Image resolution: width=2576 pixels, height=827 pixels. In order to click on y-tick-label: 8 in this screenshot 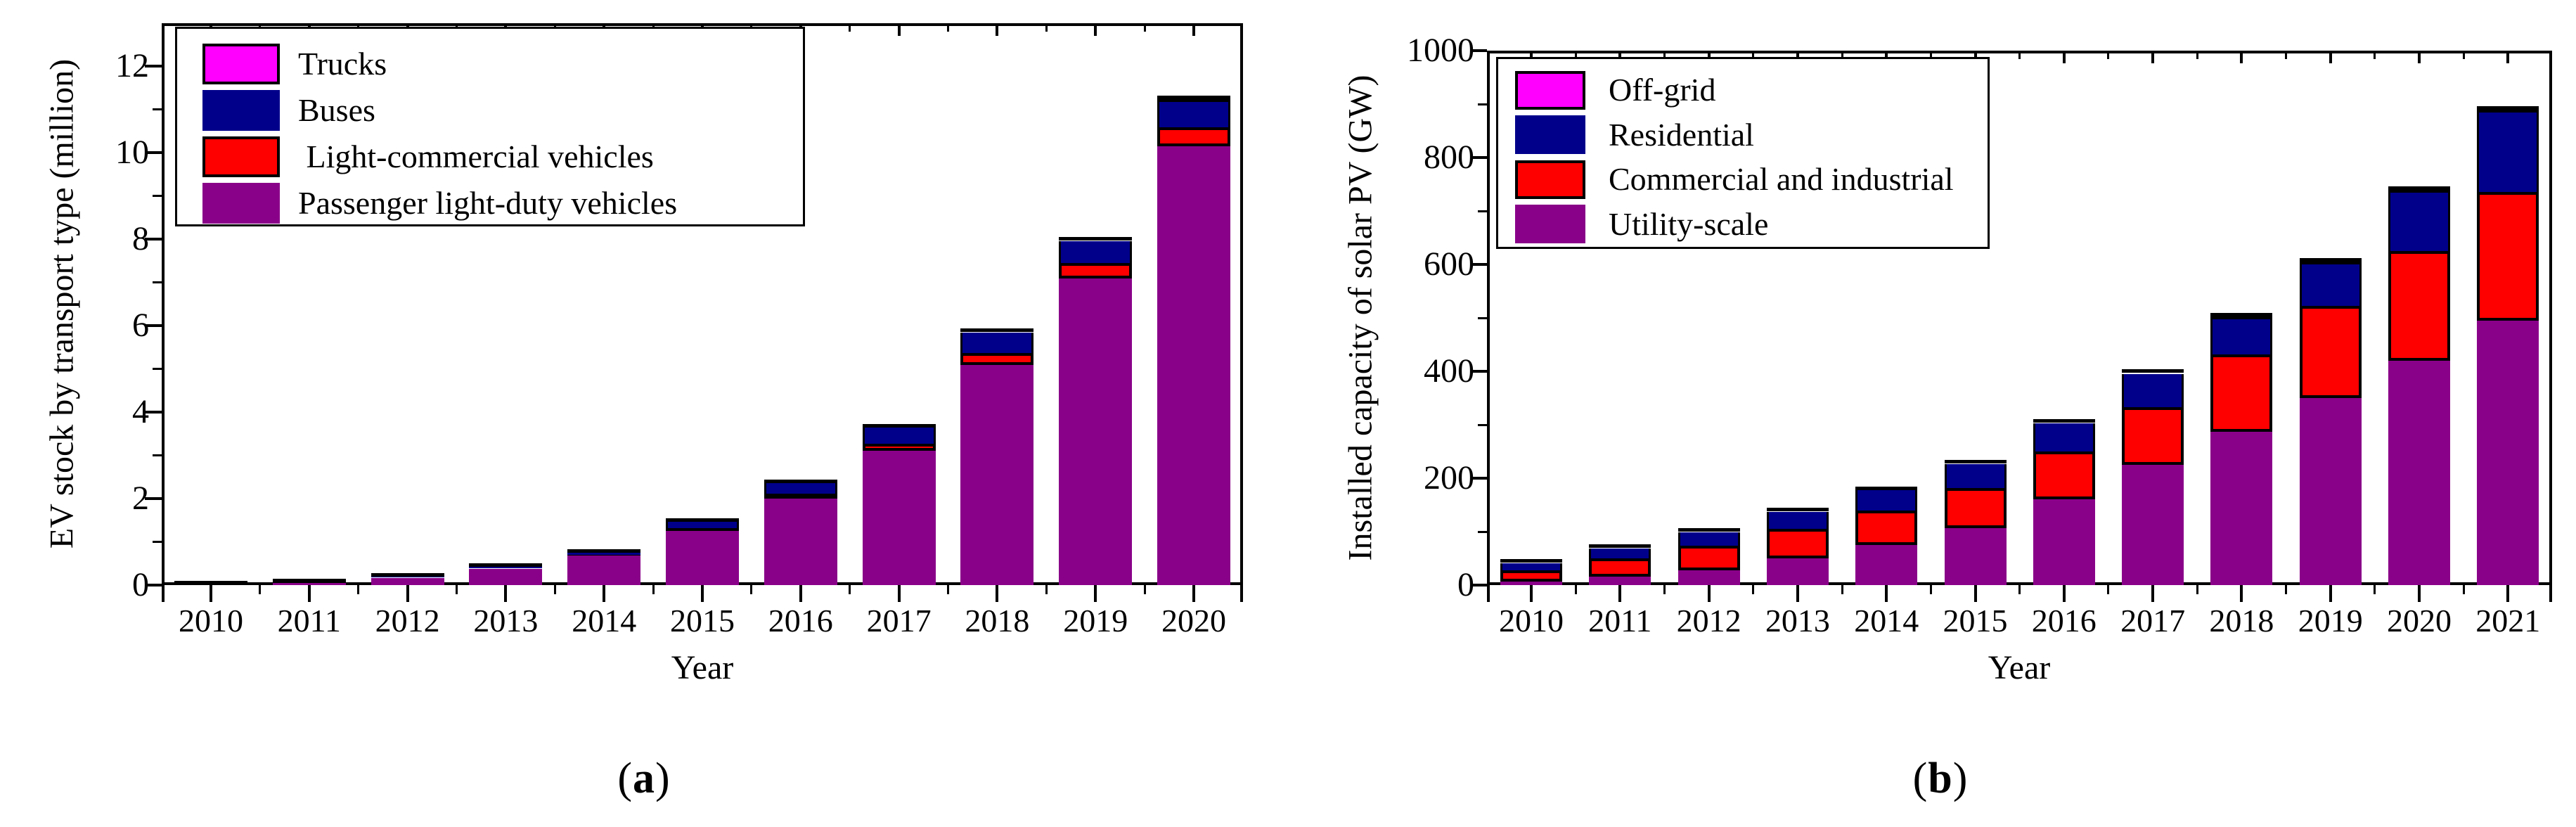, I will do `click(140, 239)`.